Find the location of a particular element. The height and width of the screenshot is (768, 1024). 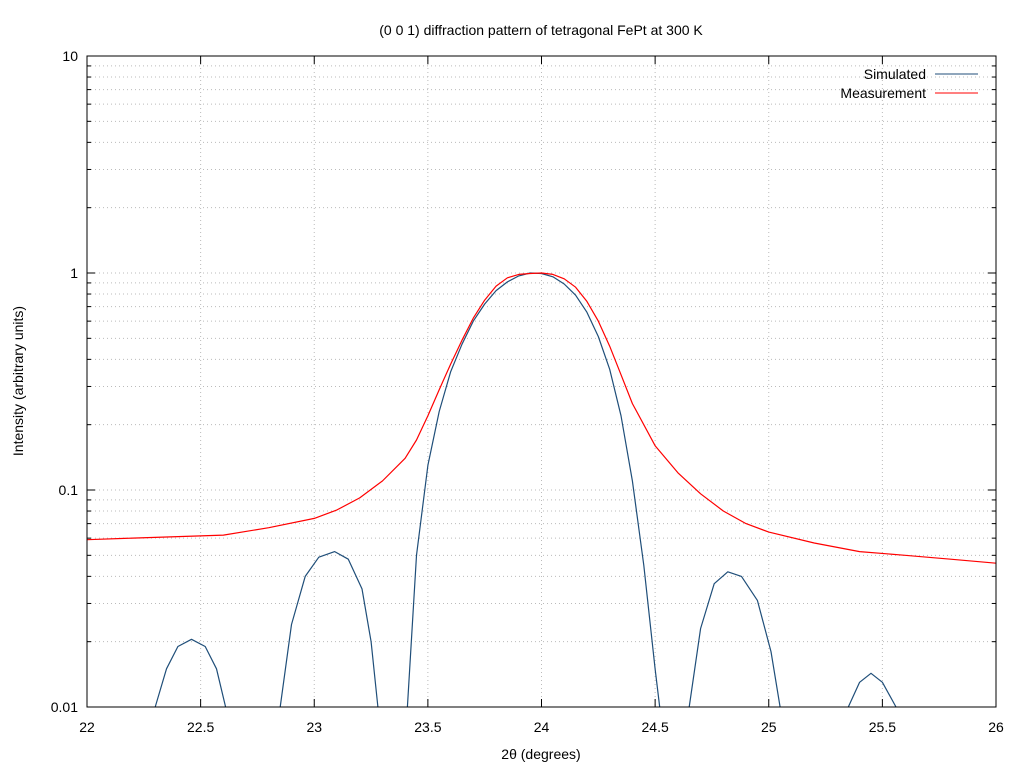

x-tick-label: 25.5 is located at coordinates (882, 727).